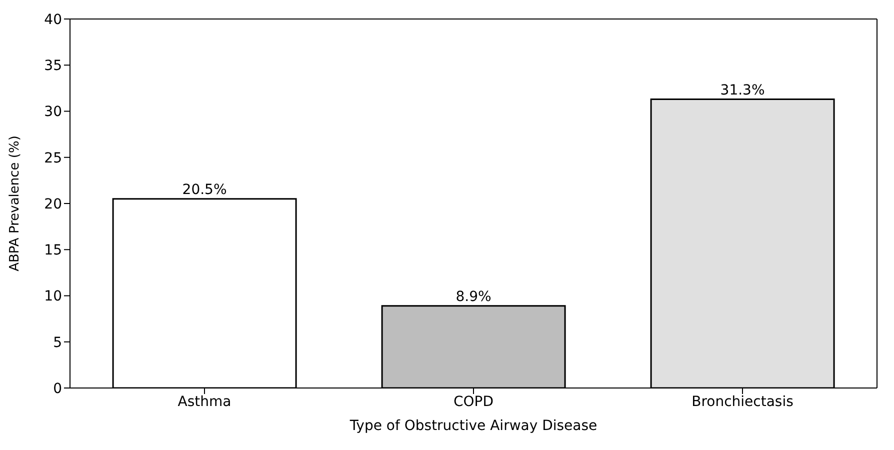  What do you see at coordinates (742, 90) in the screenshot?
I see `data-label: 31.3%` at bounding box center [742, 90].